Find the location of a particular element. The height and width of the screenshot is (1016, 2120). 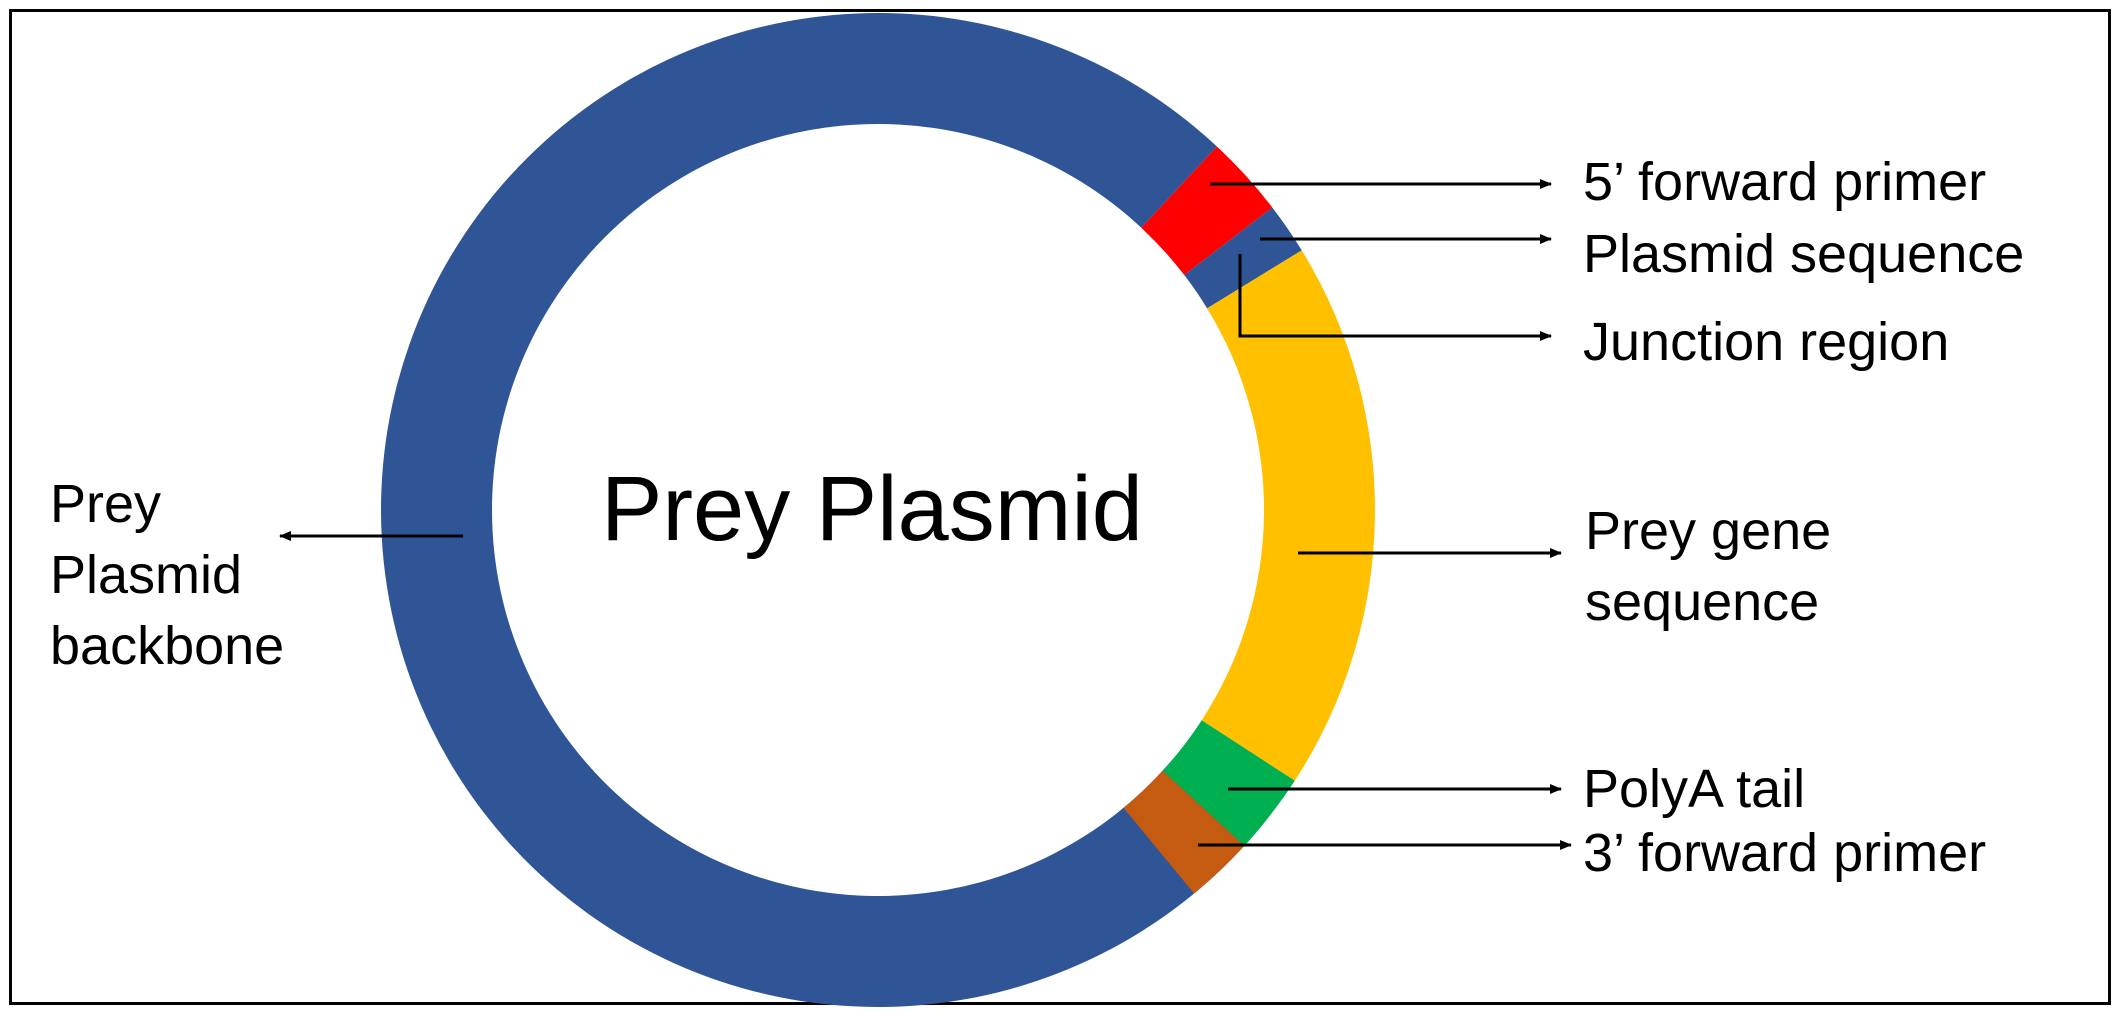

label-forward-primer-5: 5’ forward primer is located at coordinates (1784, 182).